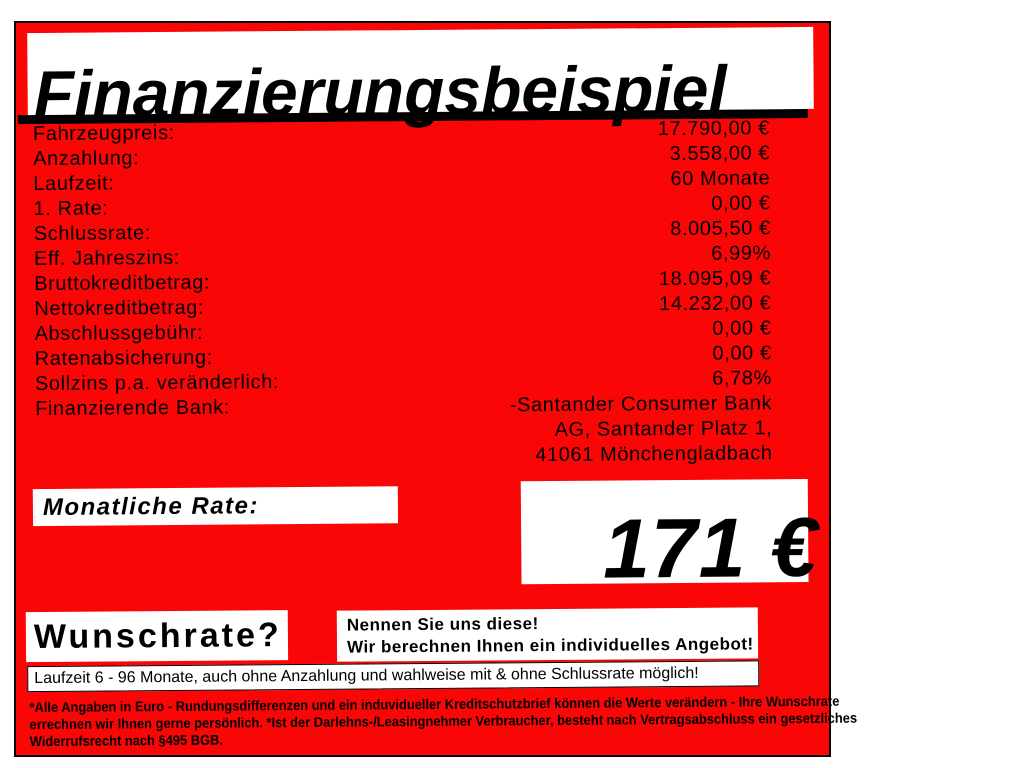 This screenshot has height=768, width=1024. Describe the element at coordinates (103, 133) in the screenshot. I see `finance-row-label: Fahrzeugpreis:` at that location.